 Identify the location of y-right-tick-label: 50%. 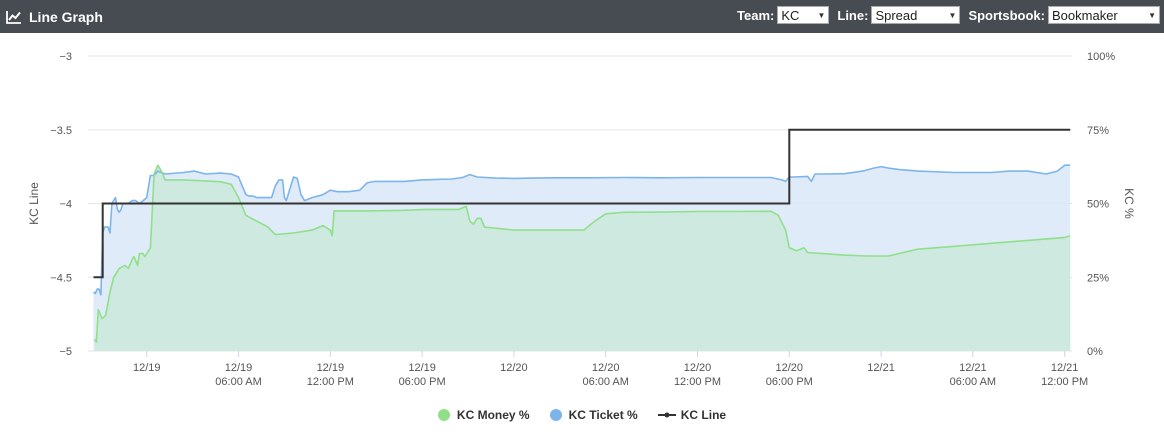
(1098, 205).